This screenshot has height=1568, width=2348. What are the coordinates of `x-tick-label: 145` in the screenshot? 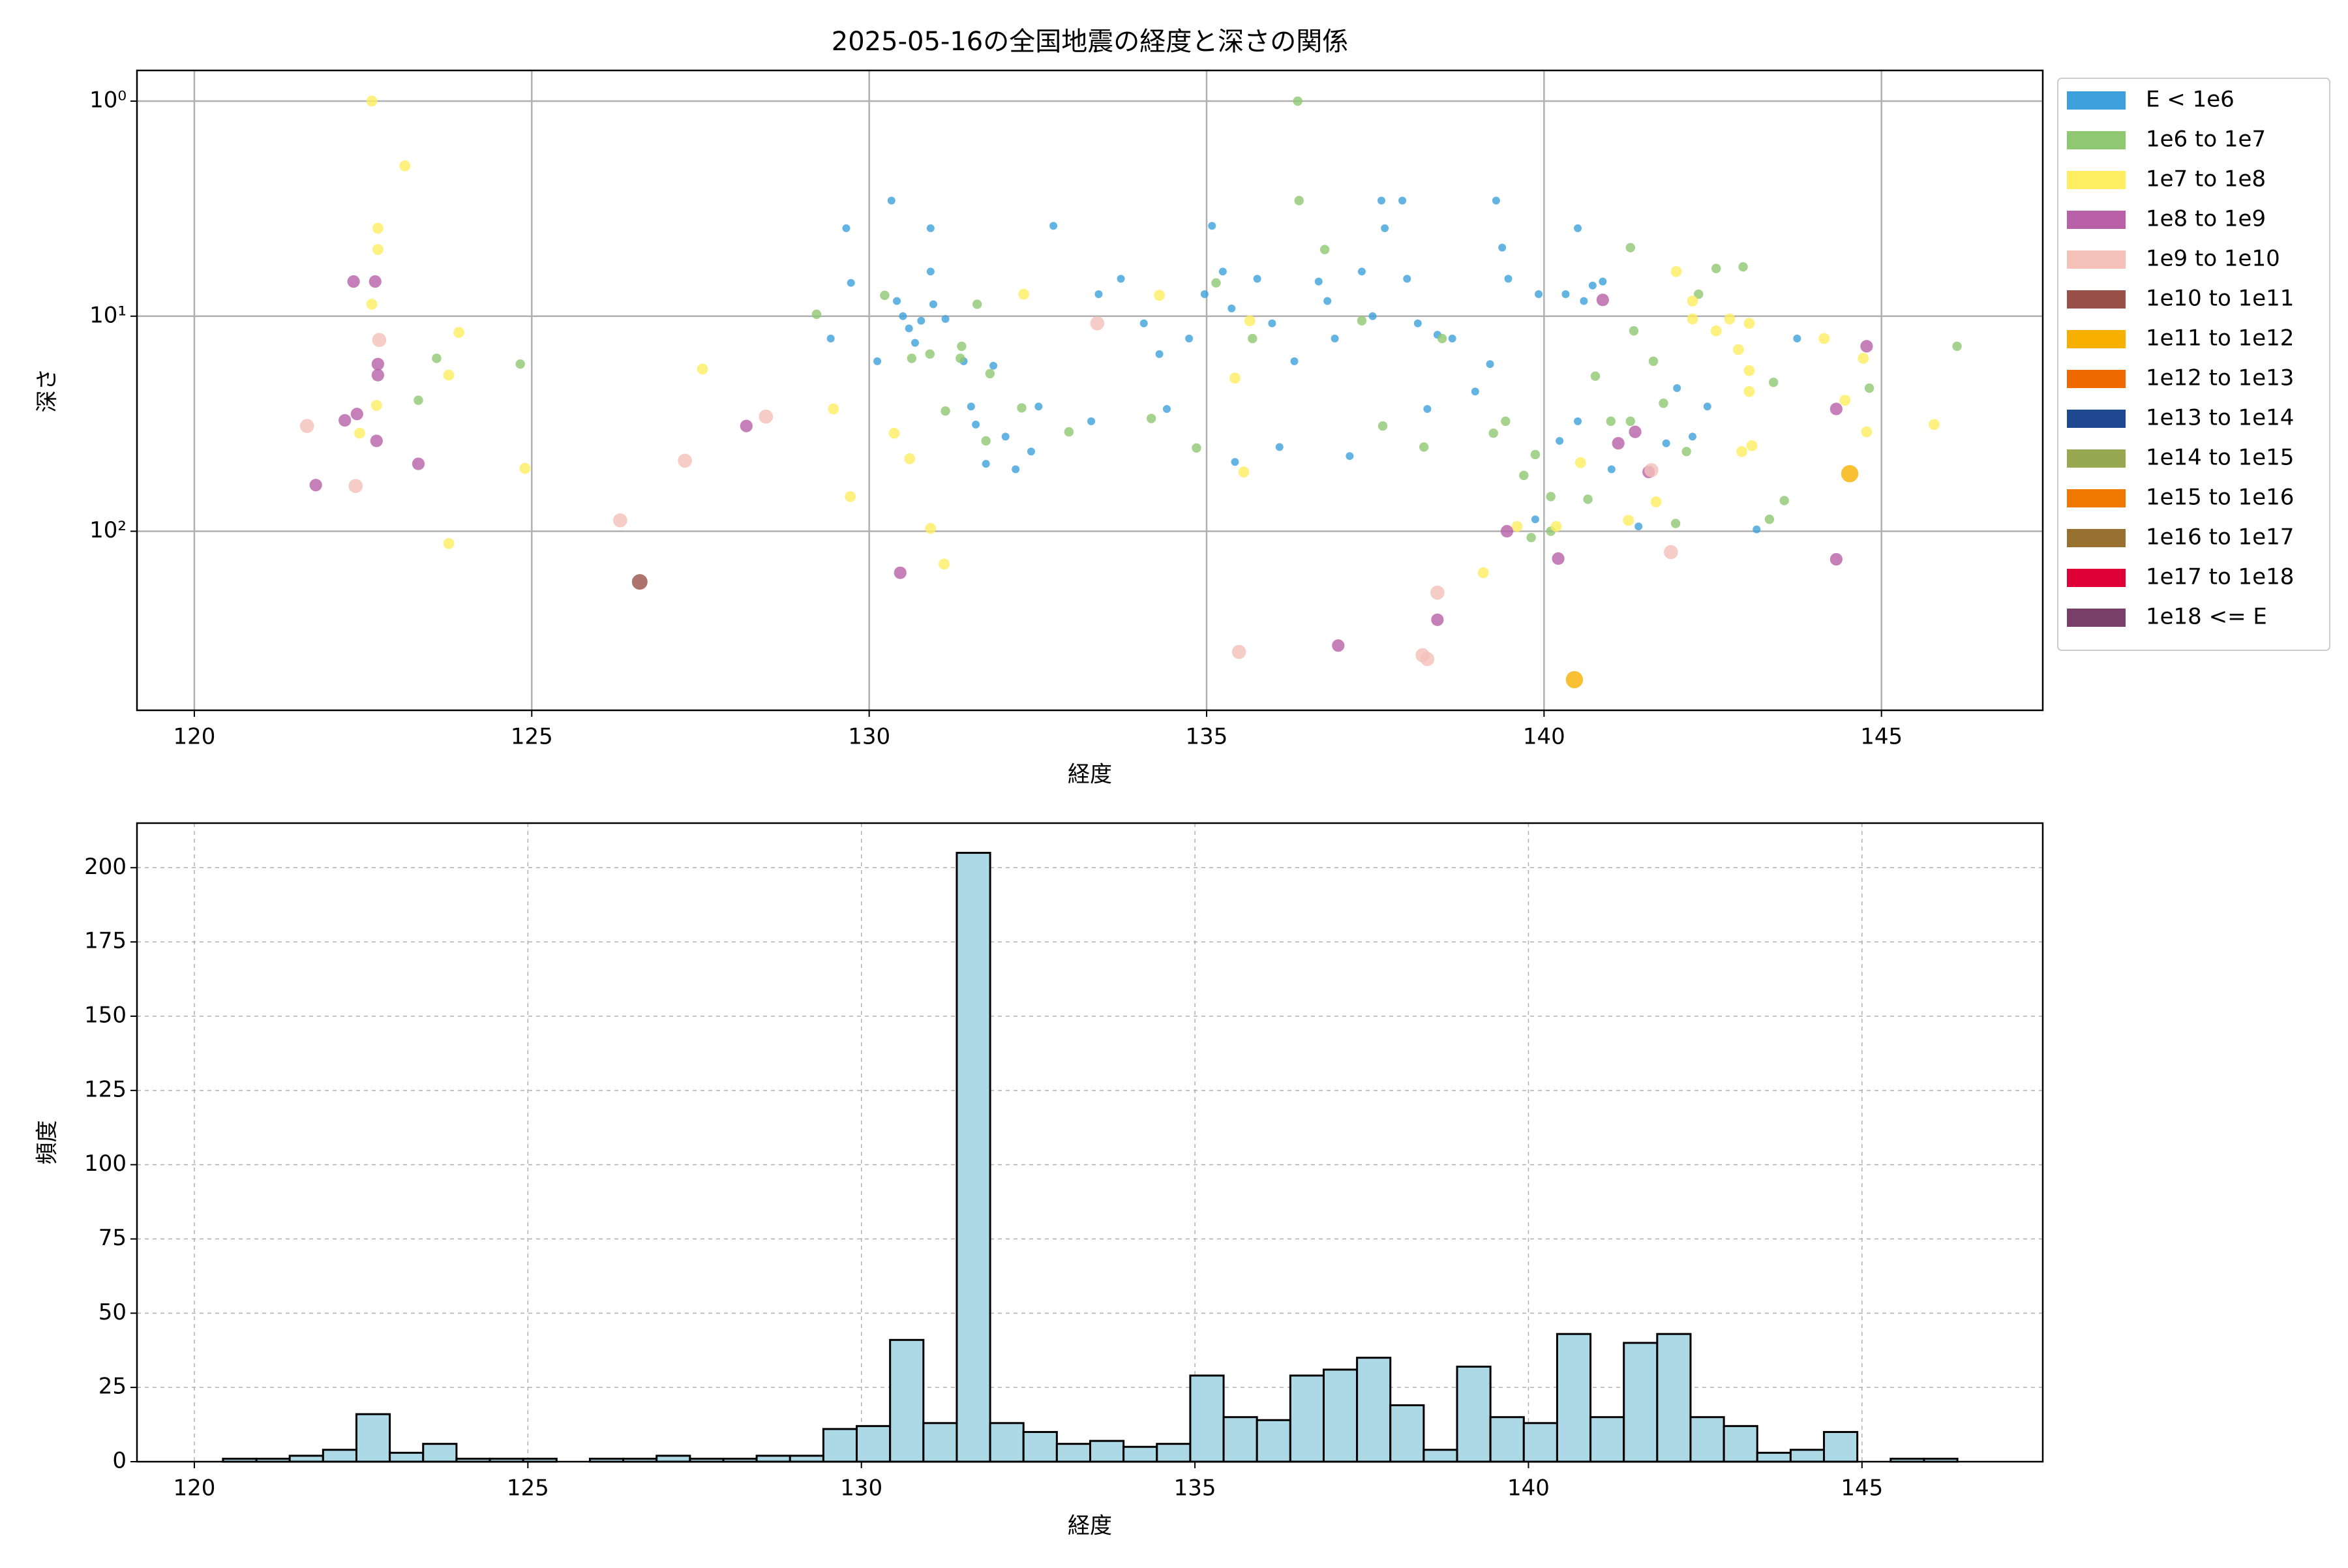 It's located at (1882, 737).